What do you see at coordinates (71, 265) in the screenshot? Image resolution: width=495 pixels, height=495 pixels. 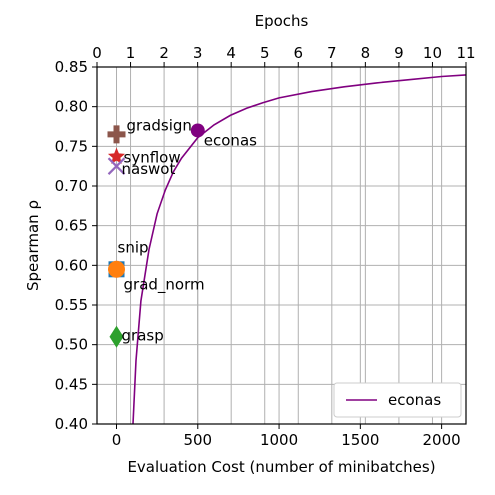 I see `y-tick-label: 0.60` at bounding box center [71, 265].